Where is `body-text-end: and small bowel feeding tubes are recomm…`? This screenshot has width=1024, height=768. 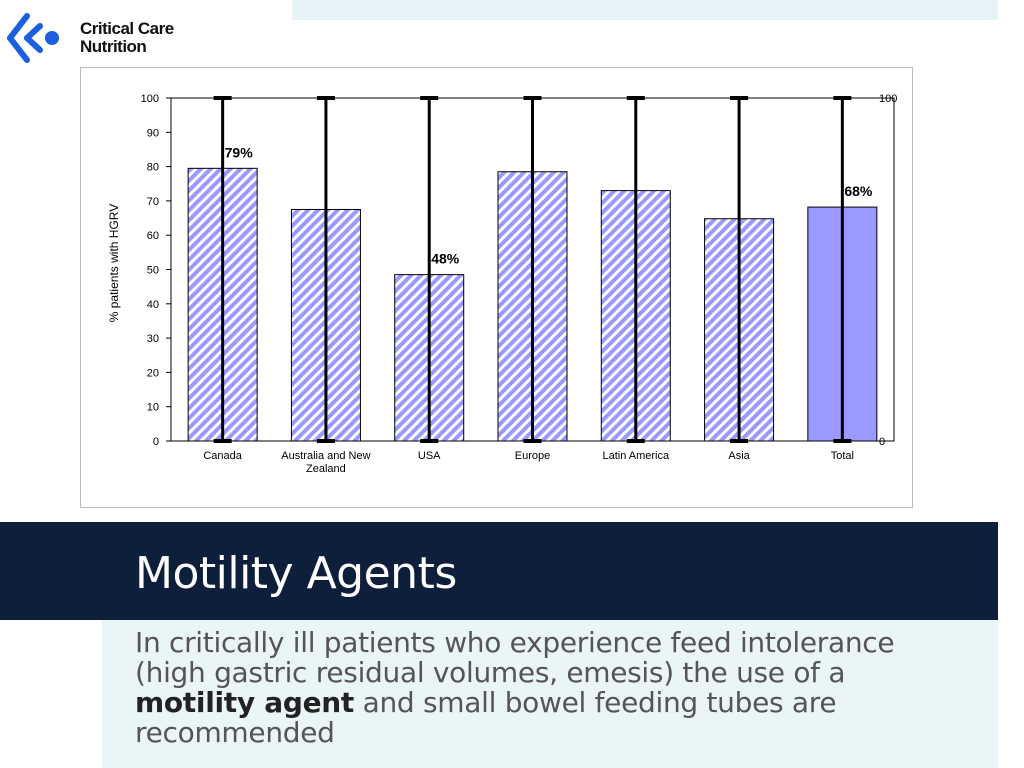
body-text-end: and small bowel feeding tubes are recomm… is located at coordinates (486, 717).